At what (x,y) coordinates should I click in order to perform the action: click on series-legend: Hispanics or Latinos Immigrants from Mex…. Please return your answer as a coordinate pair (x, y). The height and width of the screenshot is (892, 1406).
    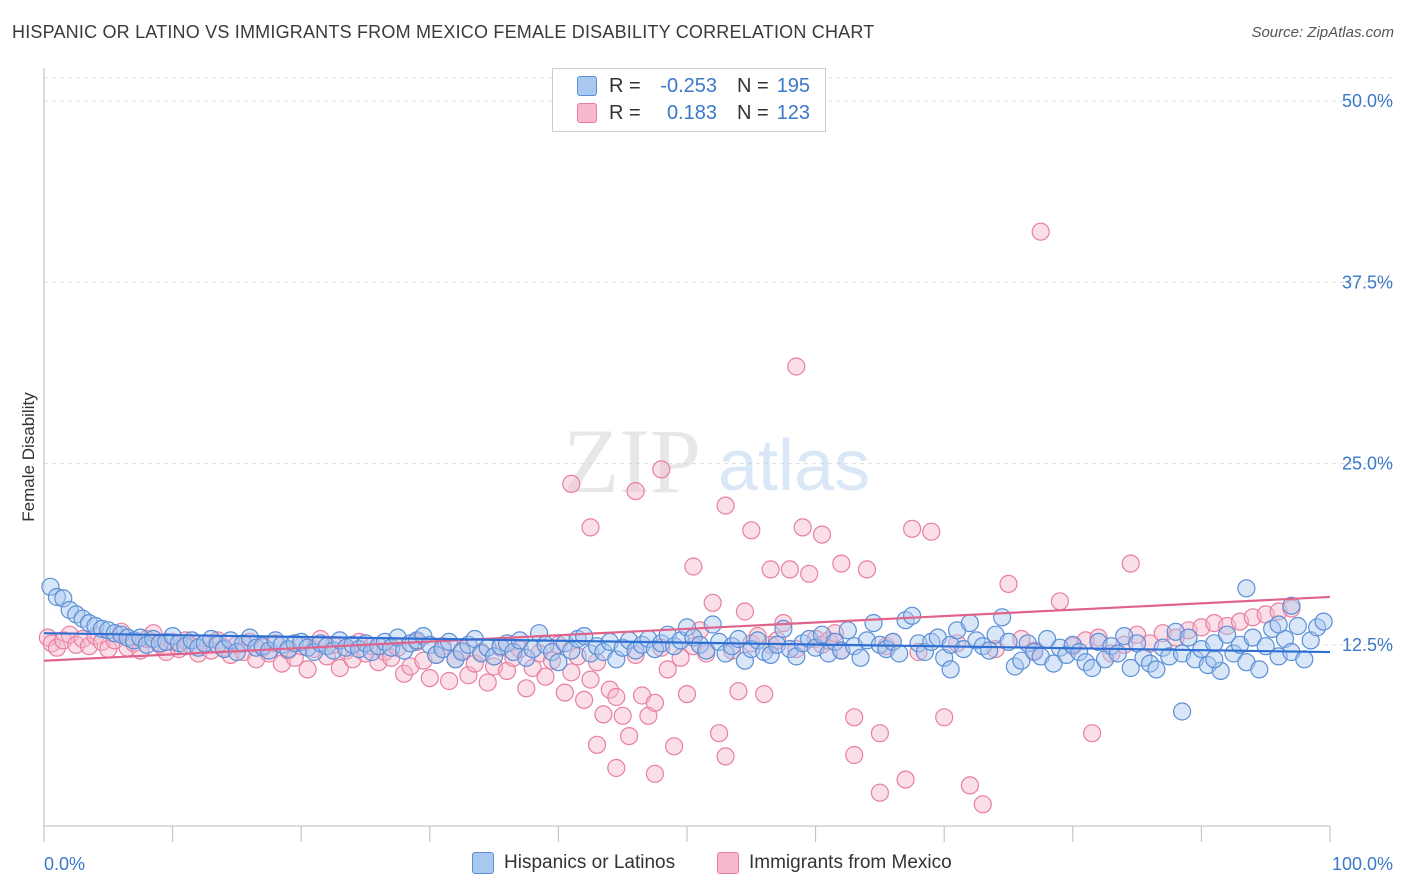
    Looking at the image, I should click on (703, 865).